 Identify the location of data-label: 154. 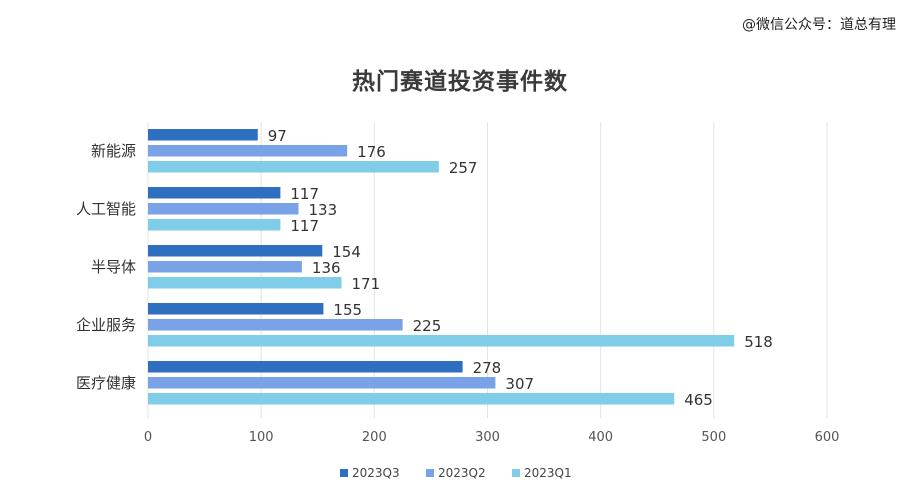
(346, 252).